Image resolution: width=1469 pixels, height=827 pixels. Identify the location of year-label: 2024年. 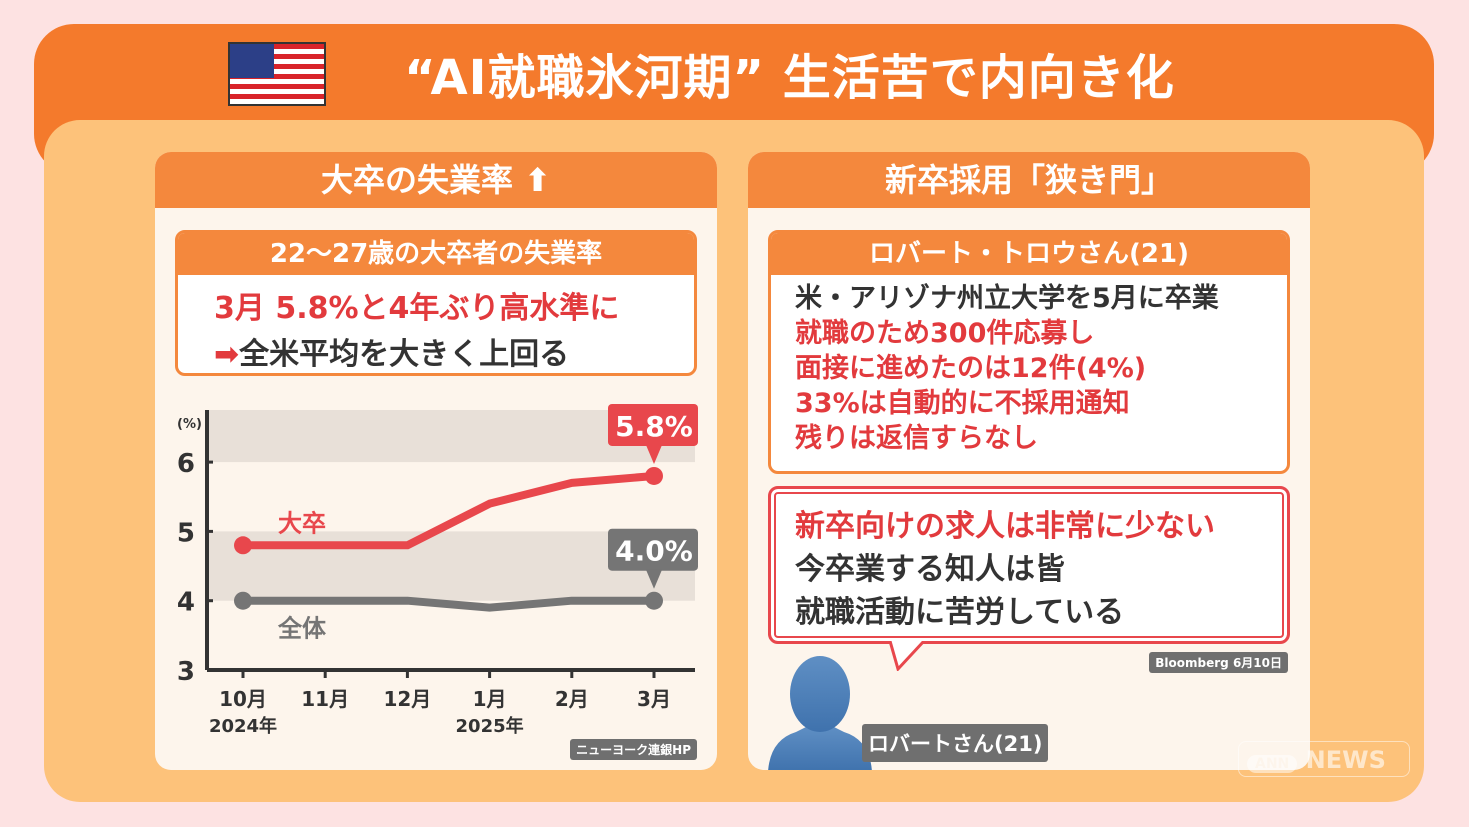
(243, 726).